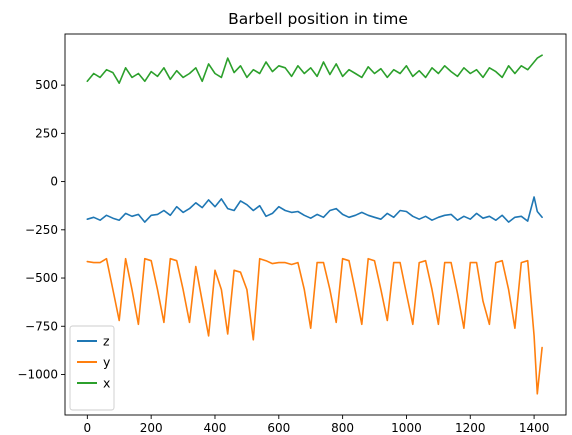  Describe the element at coordinates (46, 85) in the screenshot. I see `y-tick-label: 500` at that location.